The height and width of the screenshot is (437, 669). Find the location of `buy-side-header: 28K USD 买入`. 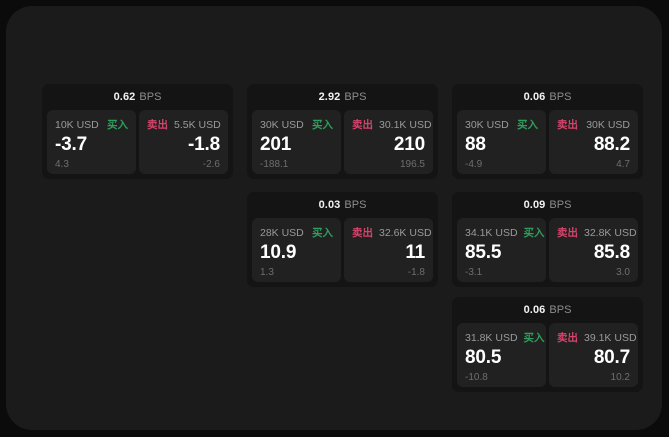

buy-side-header: 28K USD 买入 is located at coordinates (296, 232).